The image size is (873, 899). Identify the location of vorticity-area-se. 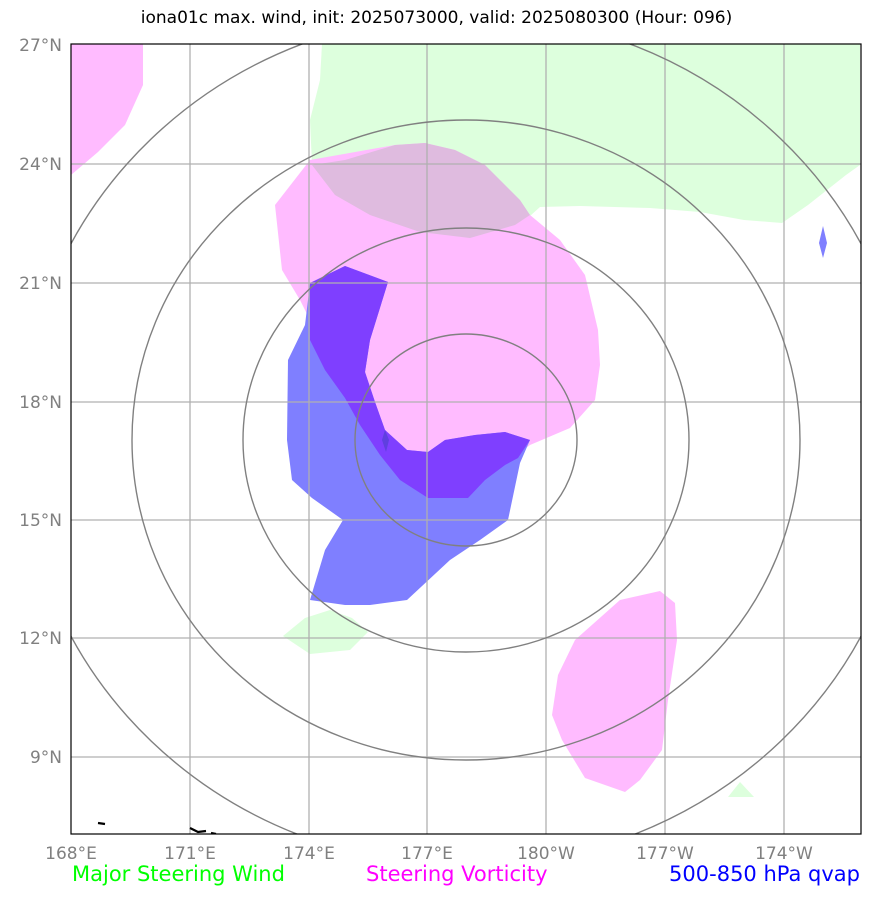
(614, 691).